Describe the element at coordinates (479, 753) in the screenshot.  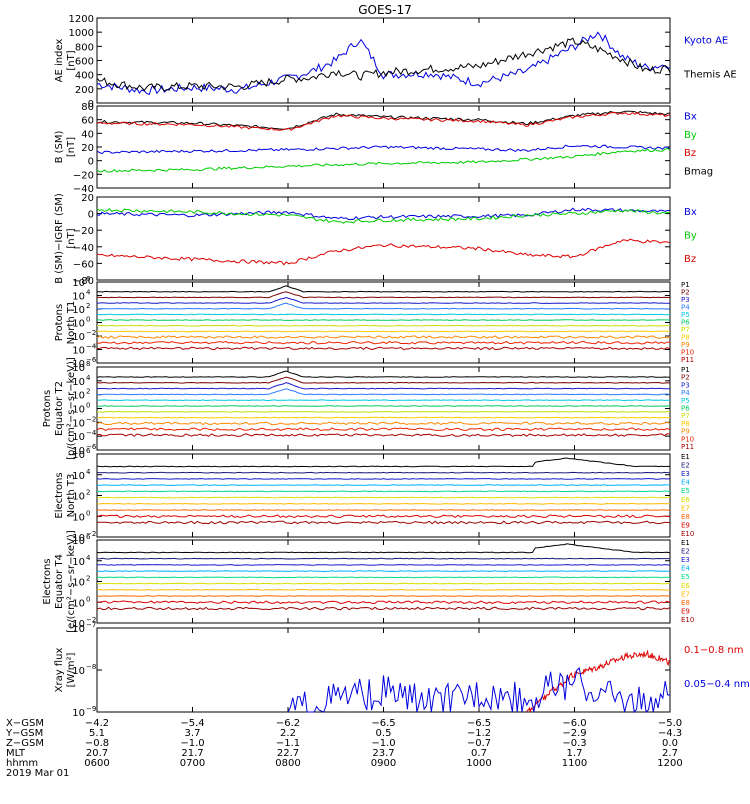
I see `footer-value: 0.7` at that location.